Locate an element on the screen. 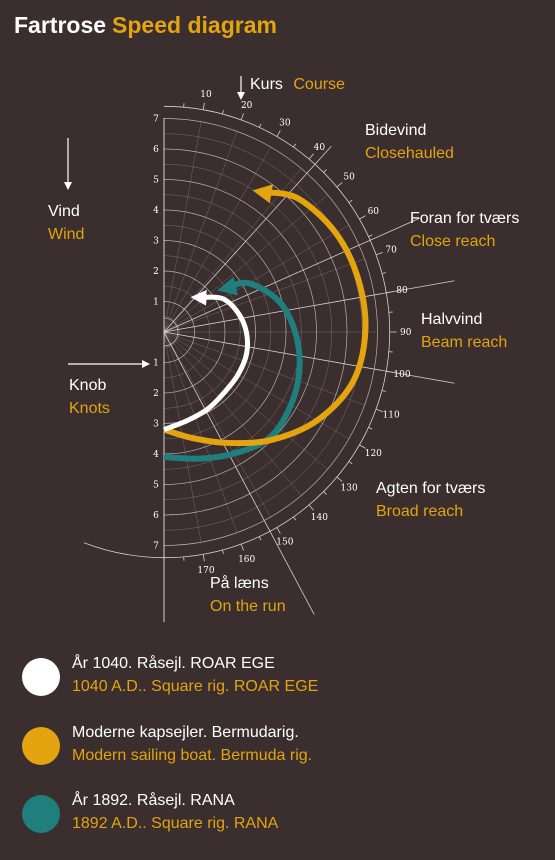 This screenshot has width=555, height=860. label-course: Kurs Course is located at coordinates (297, 84).